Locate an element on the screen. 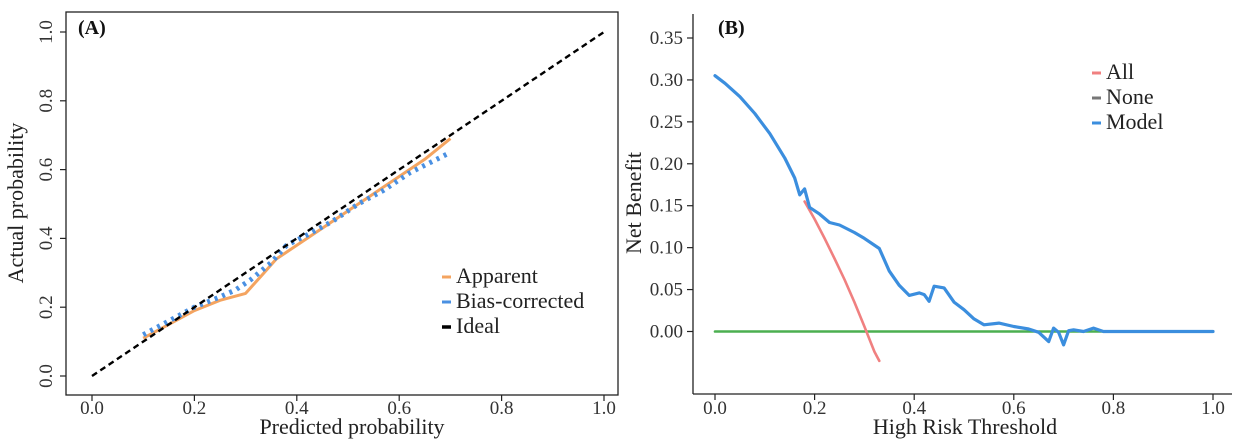  legend-label-none: None is located at coordinates (1130, 96).